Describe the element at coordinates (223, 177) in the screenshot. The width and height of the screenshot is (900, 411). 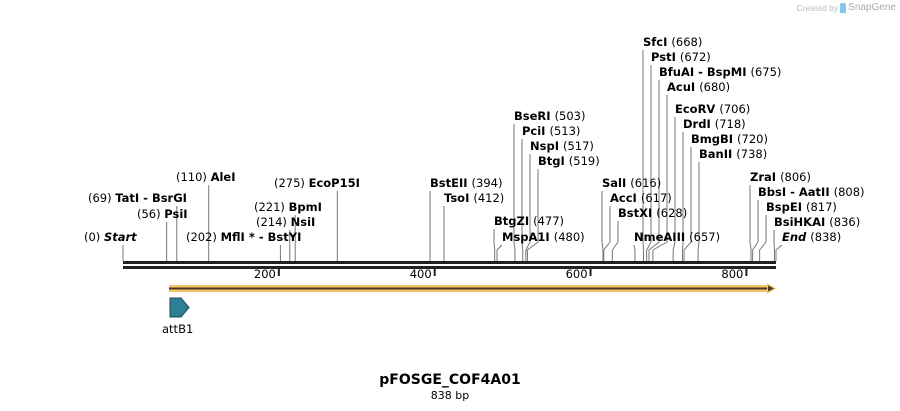
I see `site-name: AleI` at that location.